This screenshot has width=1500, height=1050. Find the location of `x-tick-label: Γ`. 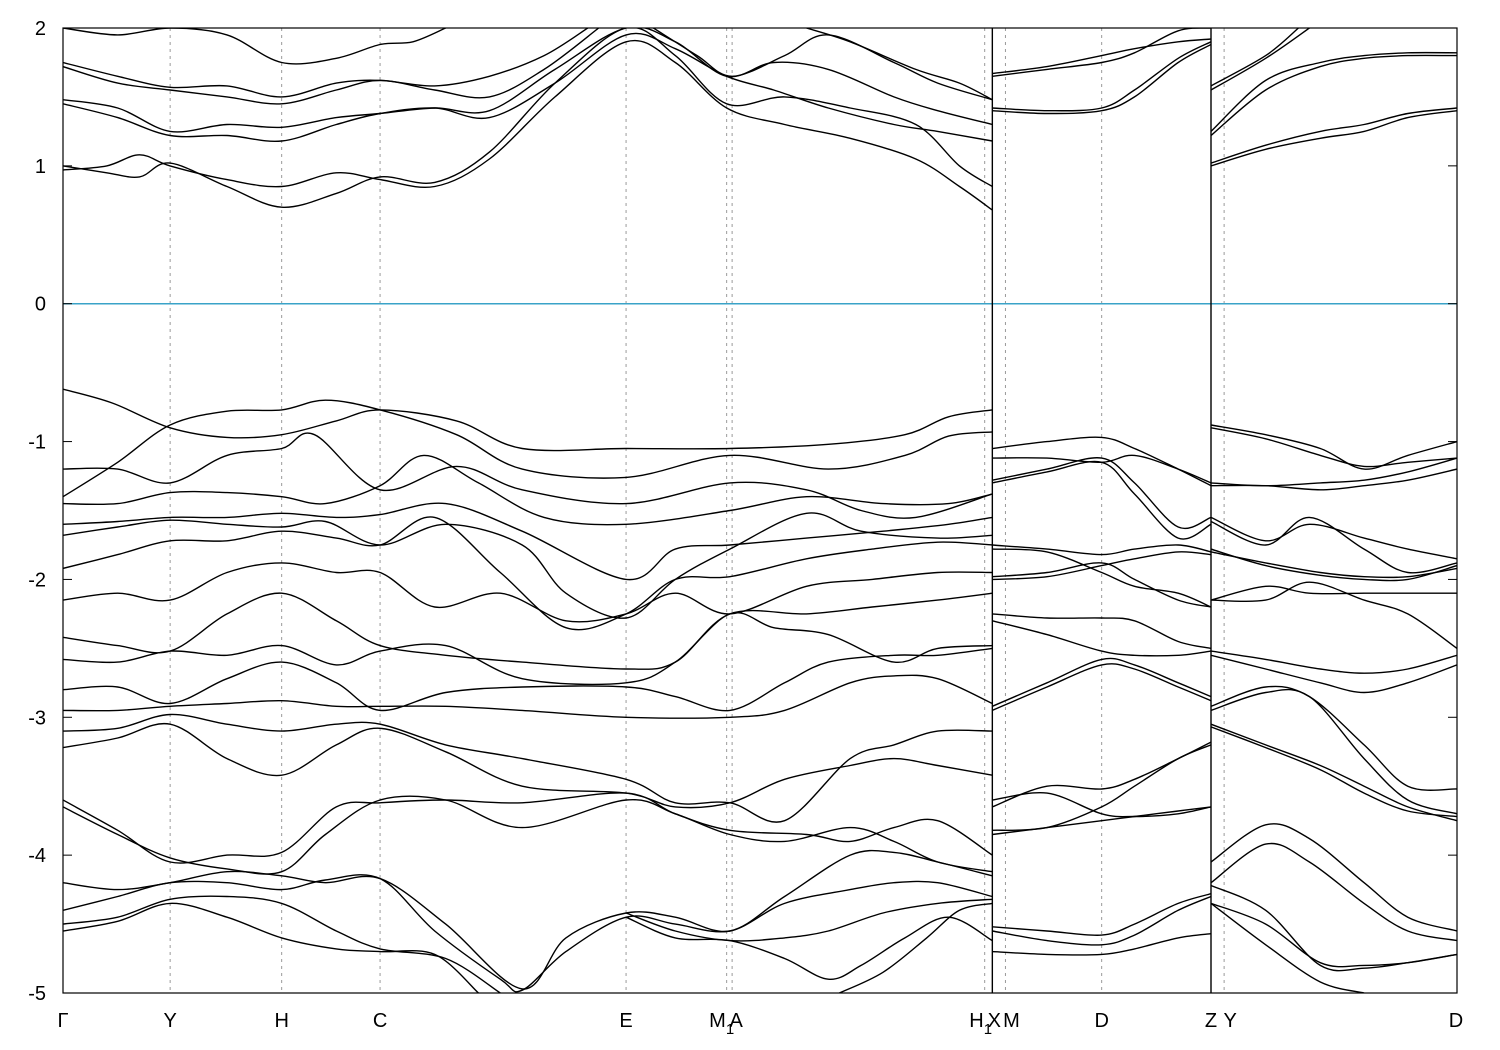

x-tick-label: Γ is located at coordinates (62, 1021).